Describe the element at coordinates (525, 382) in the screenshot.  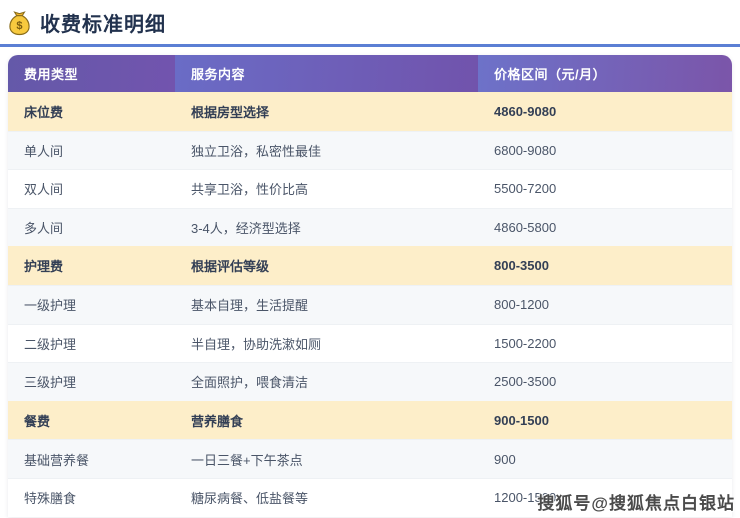
I see `price-cell: 2500-3500` at that location.